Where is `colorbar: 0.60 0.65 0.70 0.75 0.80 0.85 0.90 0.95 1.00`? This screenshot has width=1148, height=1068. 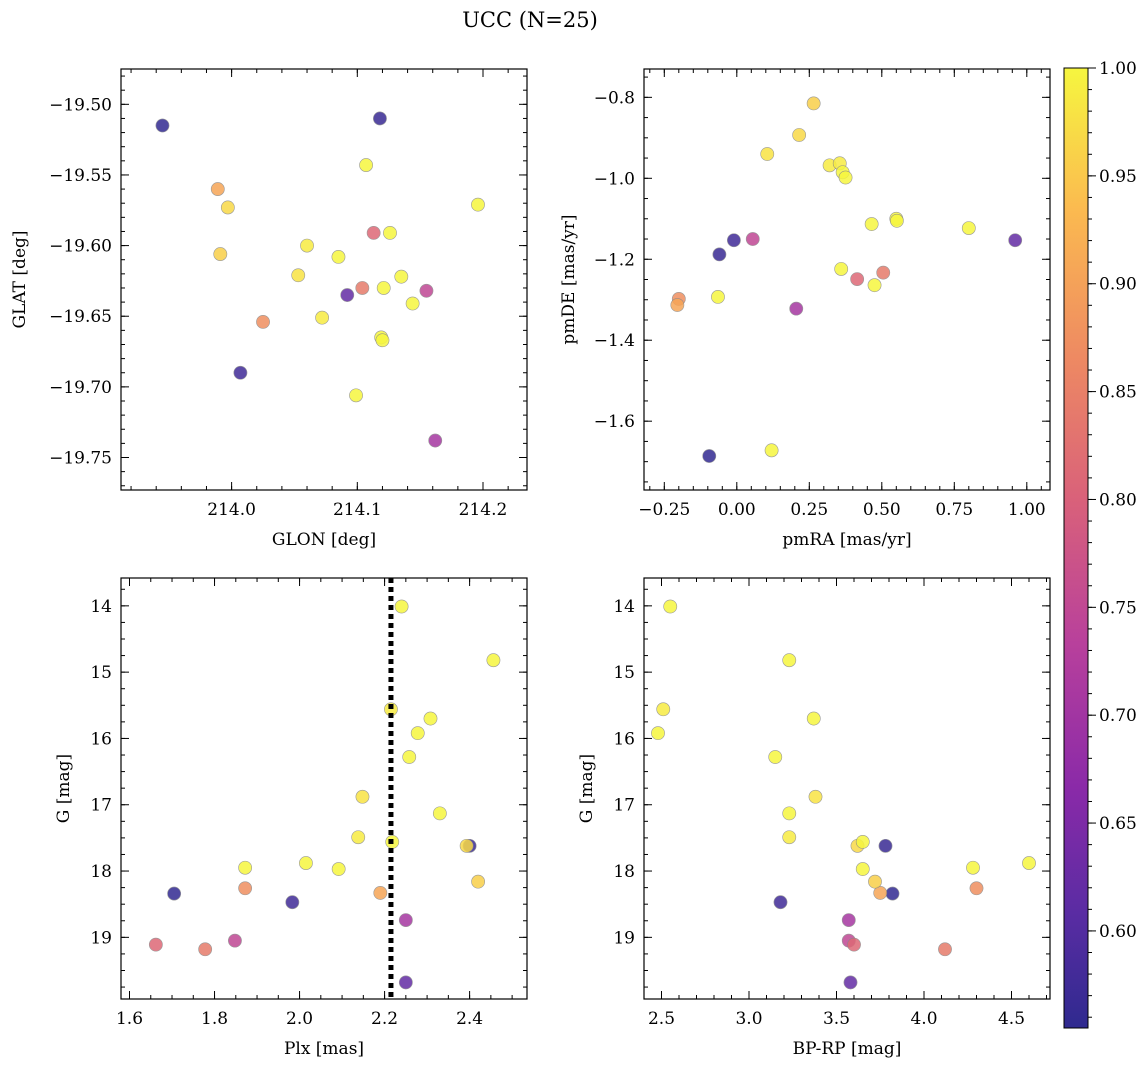 colorbar: 0.60 0.65 0.70 0.75 0.80 0.85 0.90 0.95 1.00 is located at coordinates (1100, 544).